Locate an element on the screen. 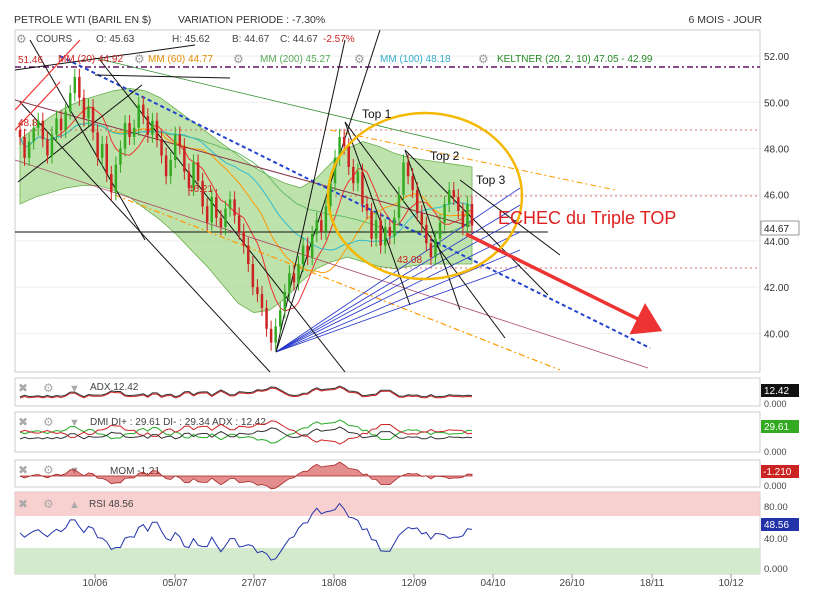 Image resolution: width=818 pixels, height=596 pixels. ohlc-close: C: 44.67 is located at coordinates (299, 39).